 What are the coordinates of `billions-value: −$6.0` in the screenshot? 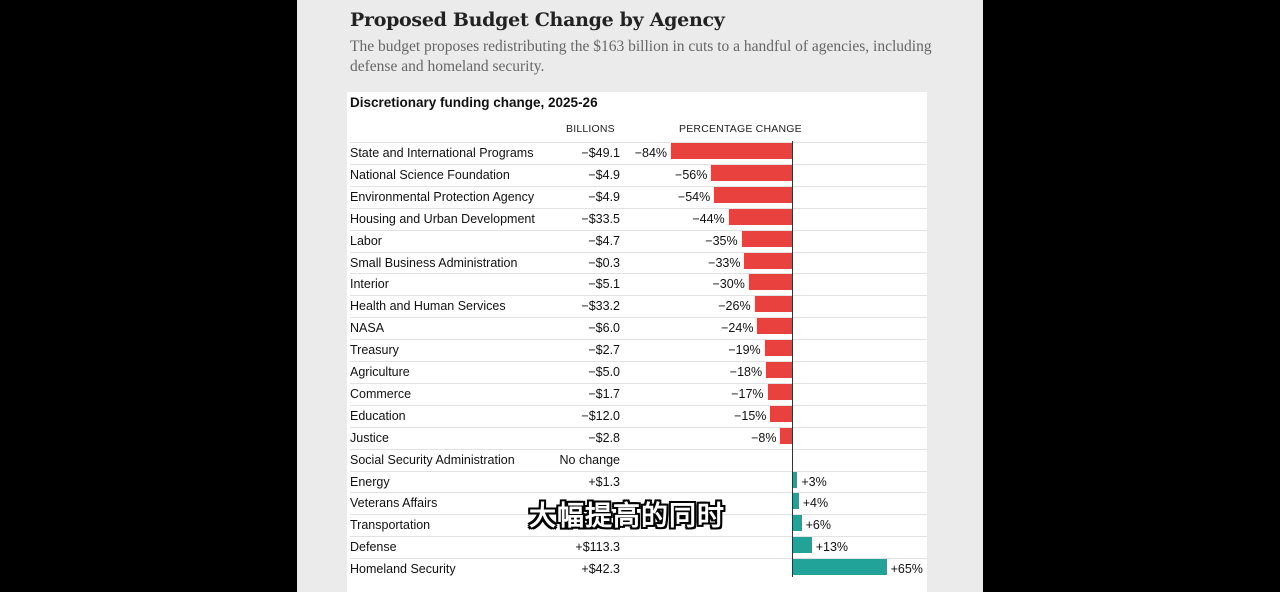 It's located at (604, 328).